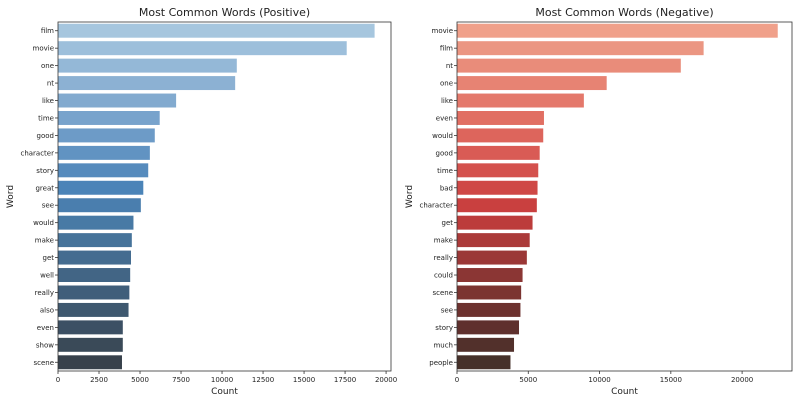 Image resolution: width=801 pixels, height=406 pixels. Describe the element at coordinates (441, 363) in the screenshot. I see `y-tick-label: people` at that location.